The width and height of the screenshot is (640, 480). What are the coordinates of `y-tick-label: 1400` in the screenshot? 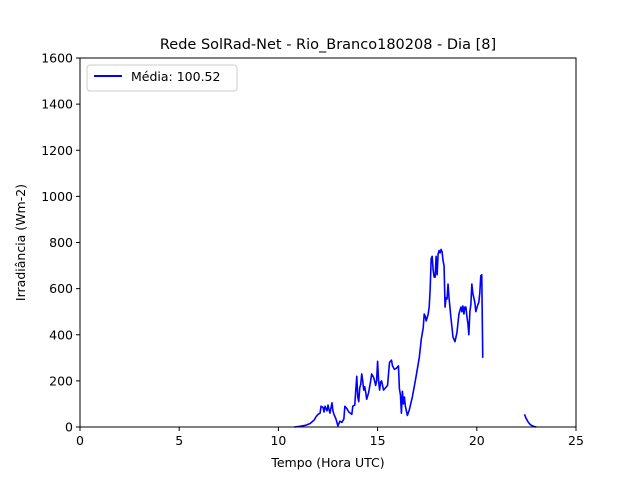 It's located at (57, 104).